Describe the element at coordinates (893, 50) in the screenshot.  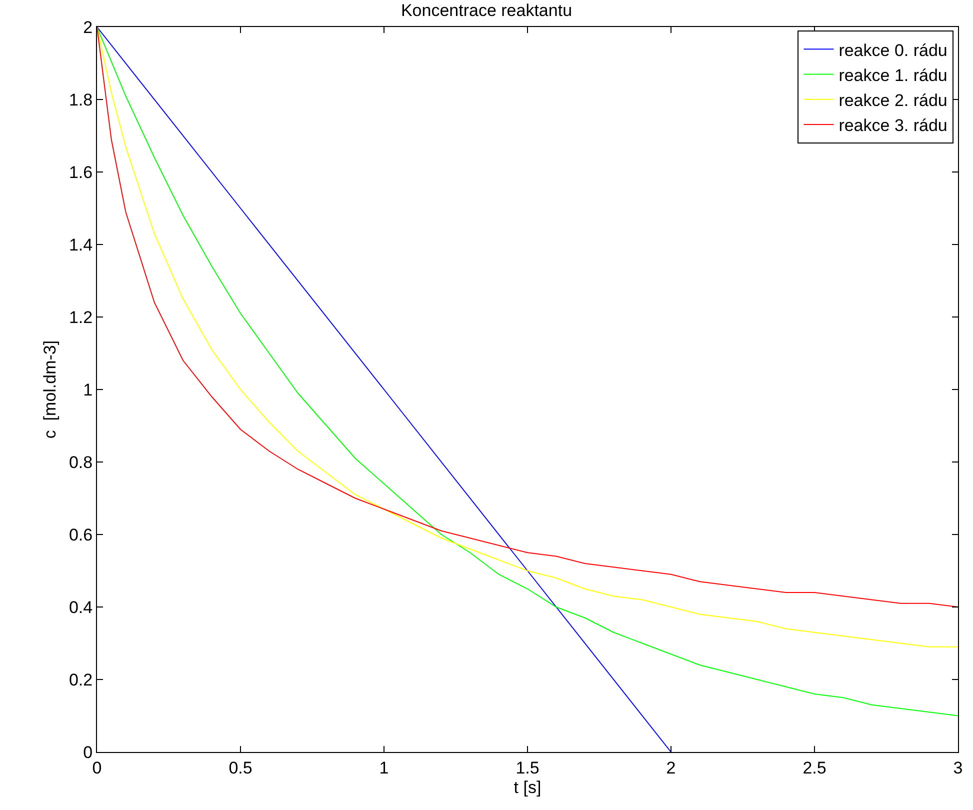
I see `legend-label: reakce 0. rádu` at that location.